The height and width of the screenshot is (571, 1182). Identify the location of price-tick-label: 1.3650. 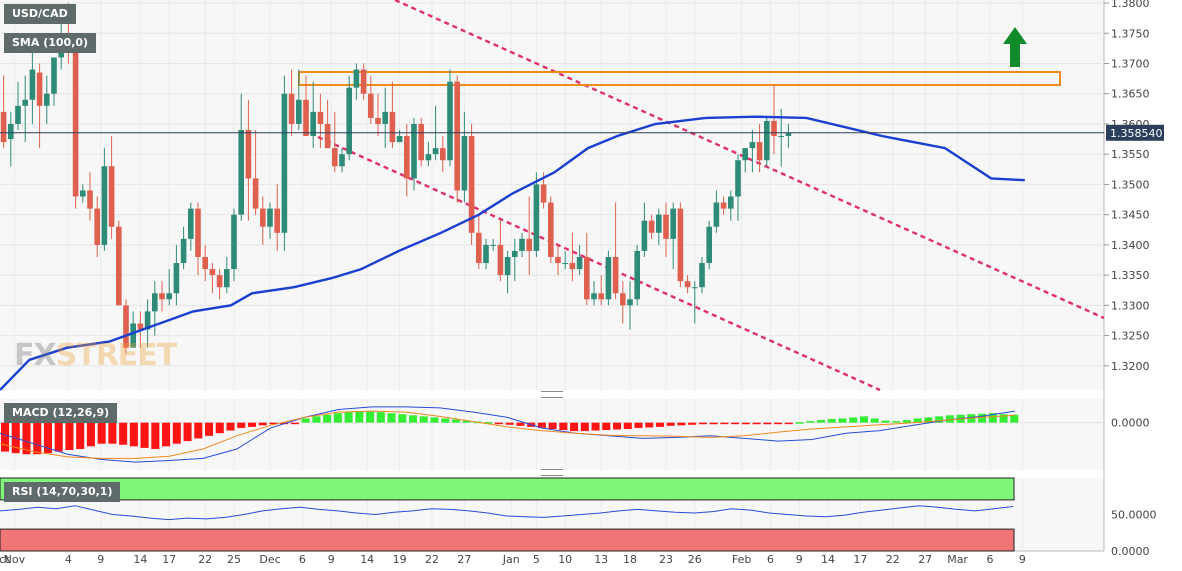
(1130, 94).